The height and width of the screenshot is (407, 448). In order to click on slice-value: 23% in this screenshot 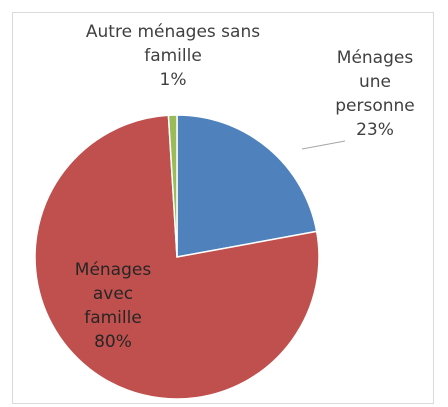, I will do `click(375, 130)`.